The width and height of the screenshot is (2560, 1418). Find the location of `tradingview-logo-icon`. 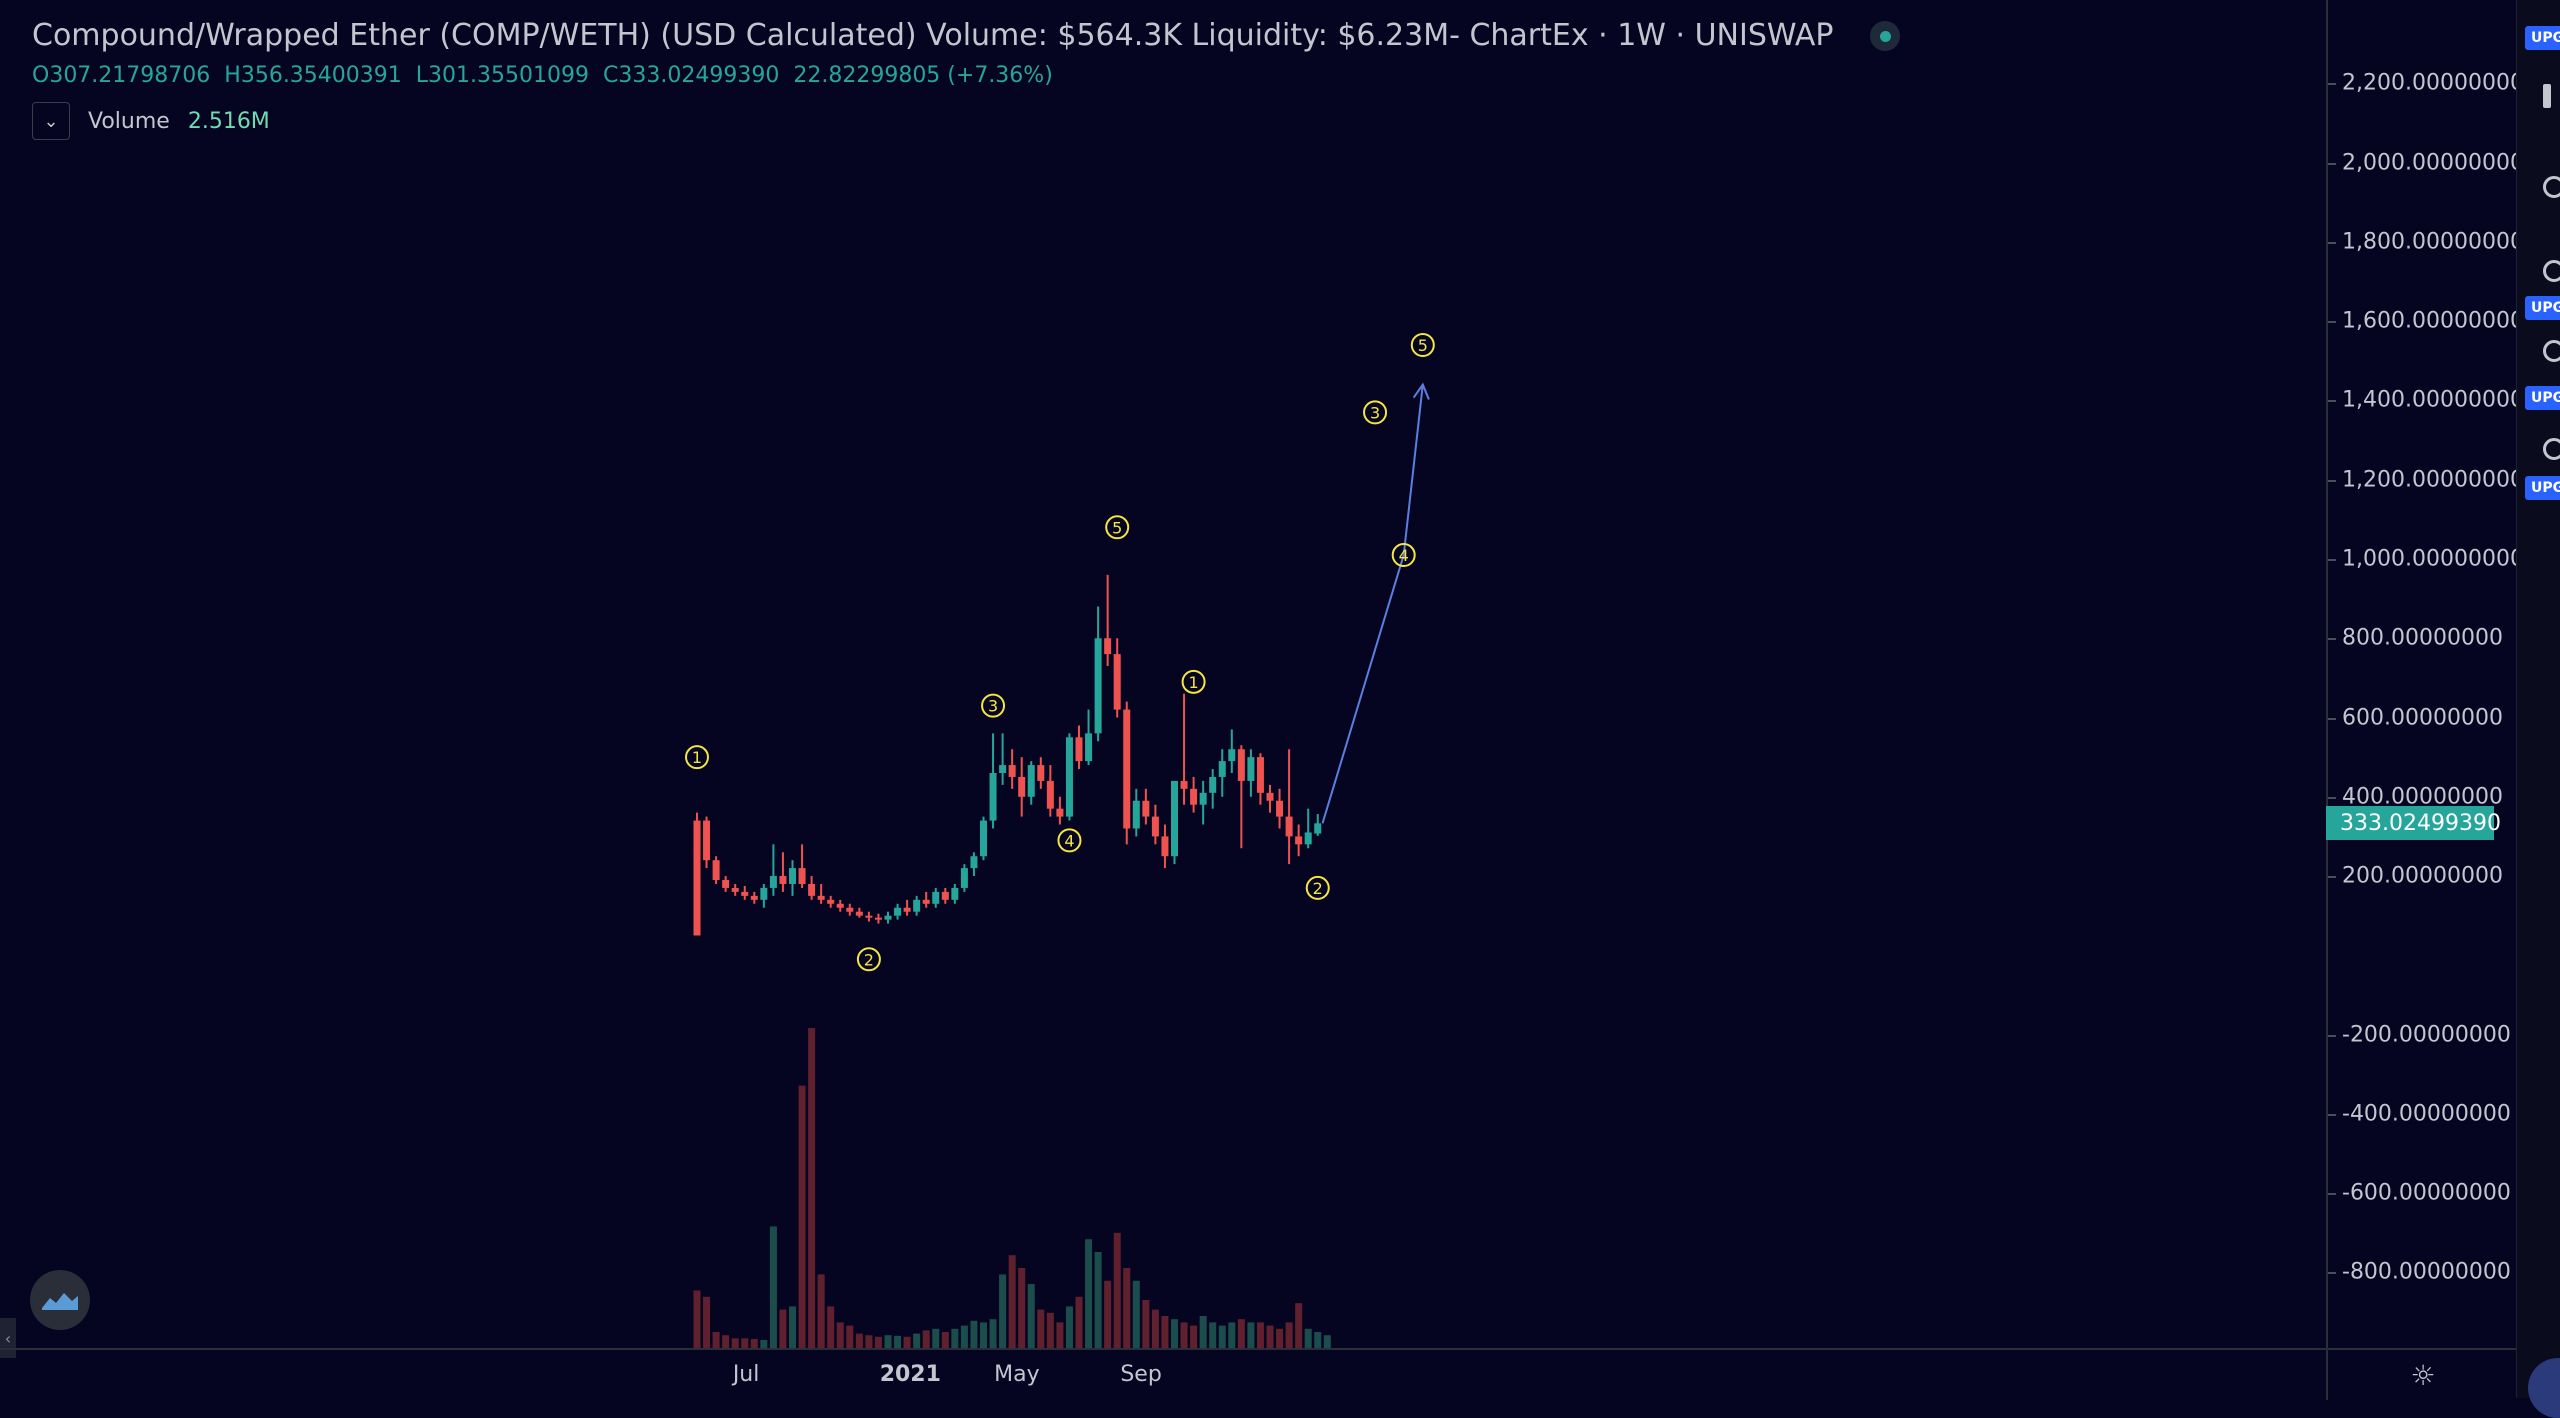

tradingview-logo-icon is located at coordinates (60, 1300).